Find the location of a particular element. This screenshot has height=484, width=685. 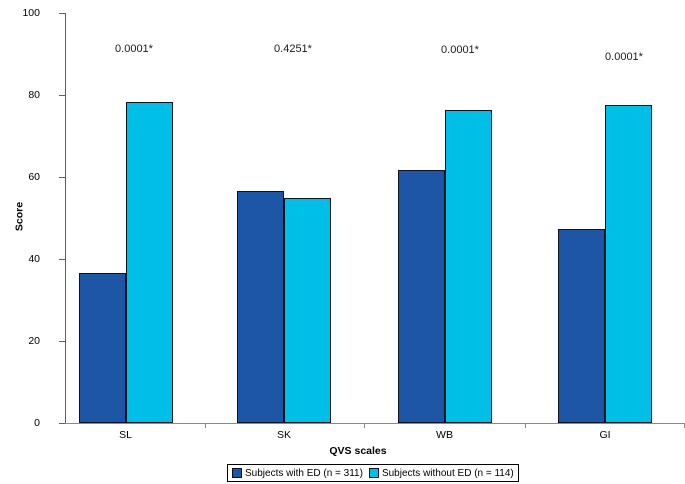

legend-item: Subjects without ED (n = 114) is located at coordinates (441, 473).